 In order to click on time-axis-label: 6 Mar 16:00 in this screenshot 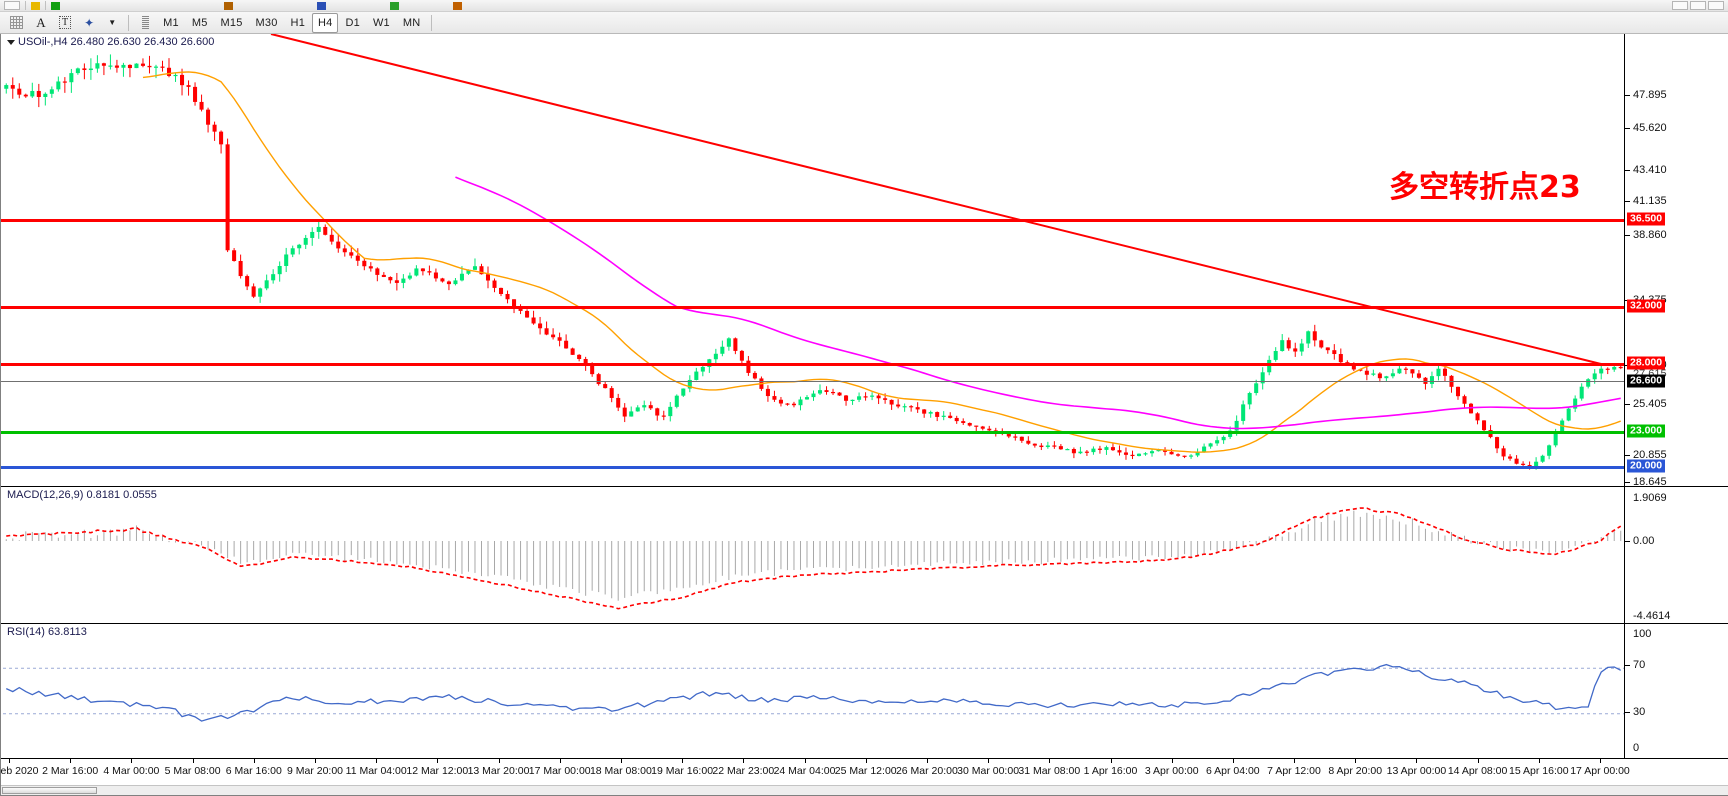, I will do `click(253, 771)`.